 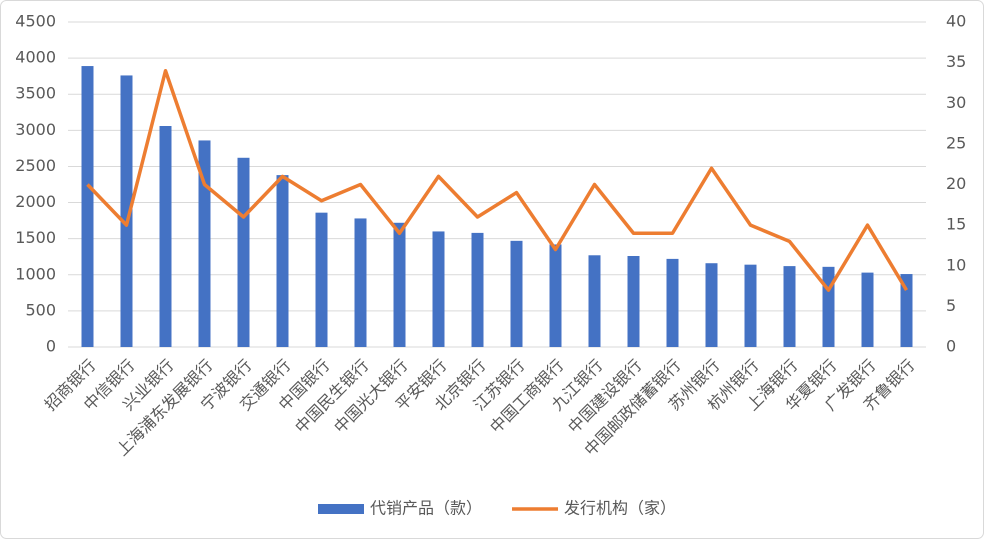 I want to click on y-tick-label: 2000, so click(x=35, y=201).